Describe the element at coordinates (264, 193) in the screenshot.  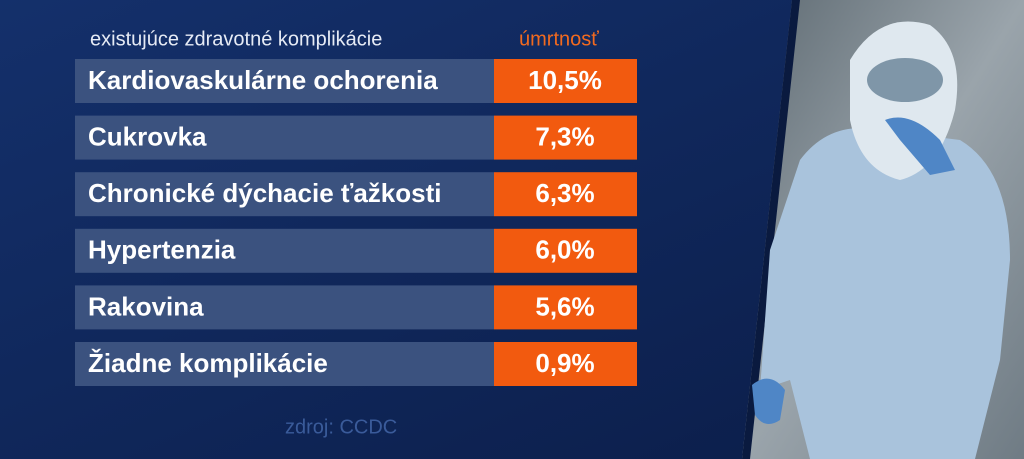
I see `row-label: Chronické dýchacie ťažkosti` at that location.